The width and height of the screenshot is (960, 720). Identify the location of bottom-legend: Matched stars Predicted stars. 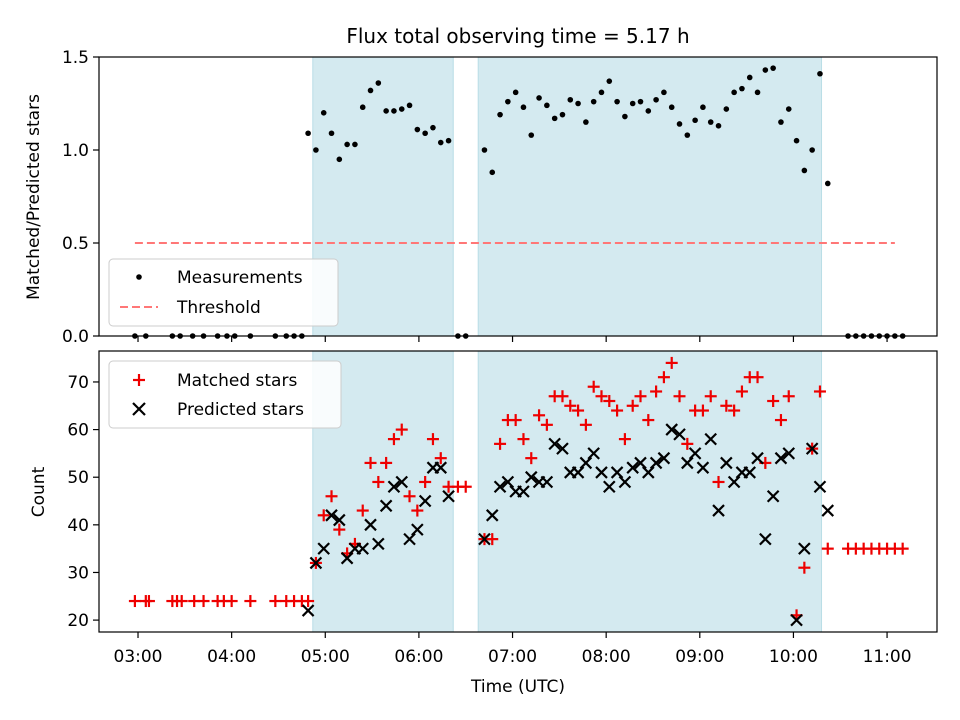
(225, 394).